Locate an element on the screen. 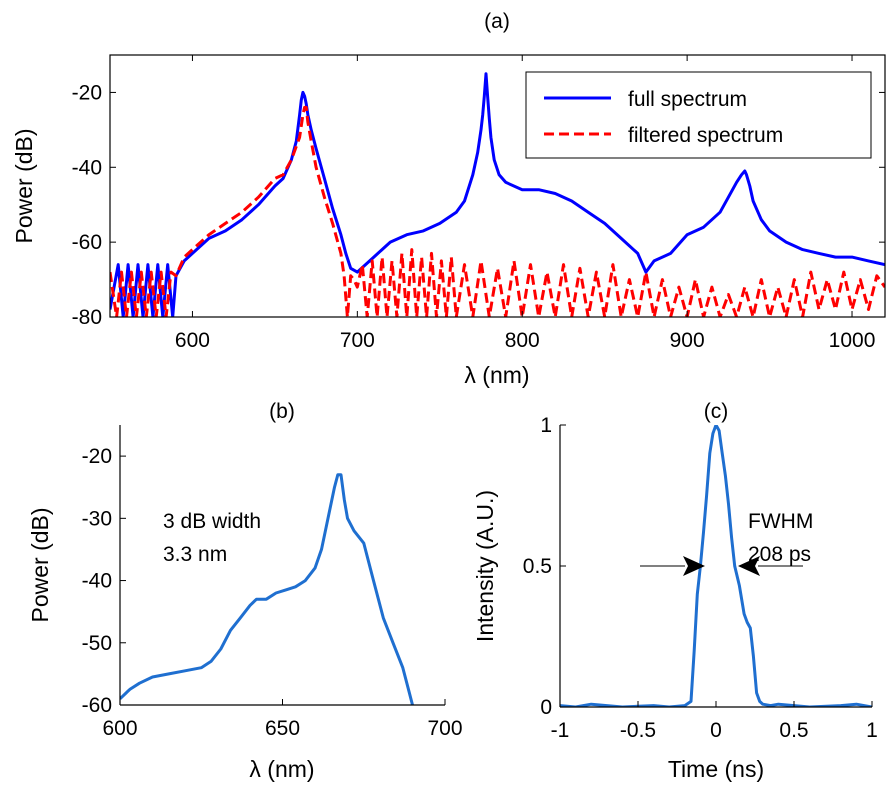 Image resolution: width=890 pixels, height=790 pixels. legend-label-filtered: filtered spectrum is located at coordinates (705, 135).